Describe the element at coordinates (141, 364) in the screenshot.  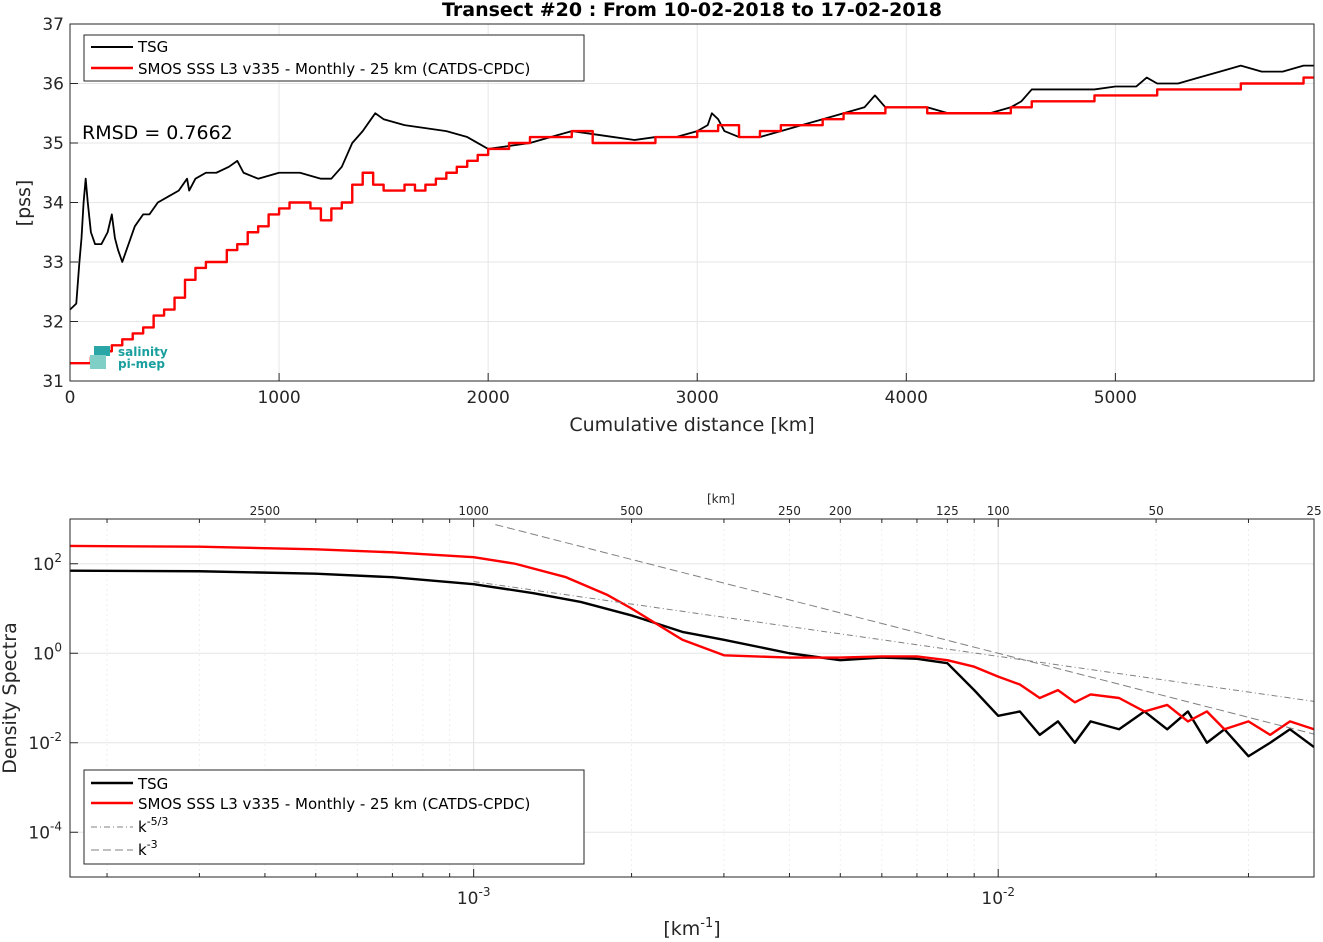
I see `logo-text-line2: pi-mep` at that location.